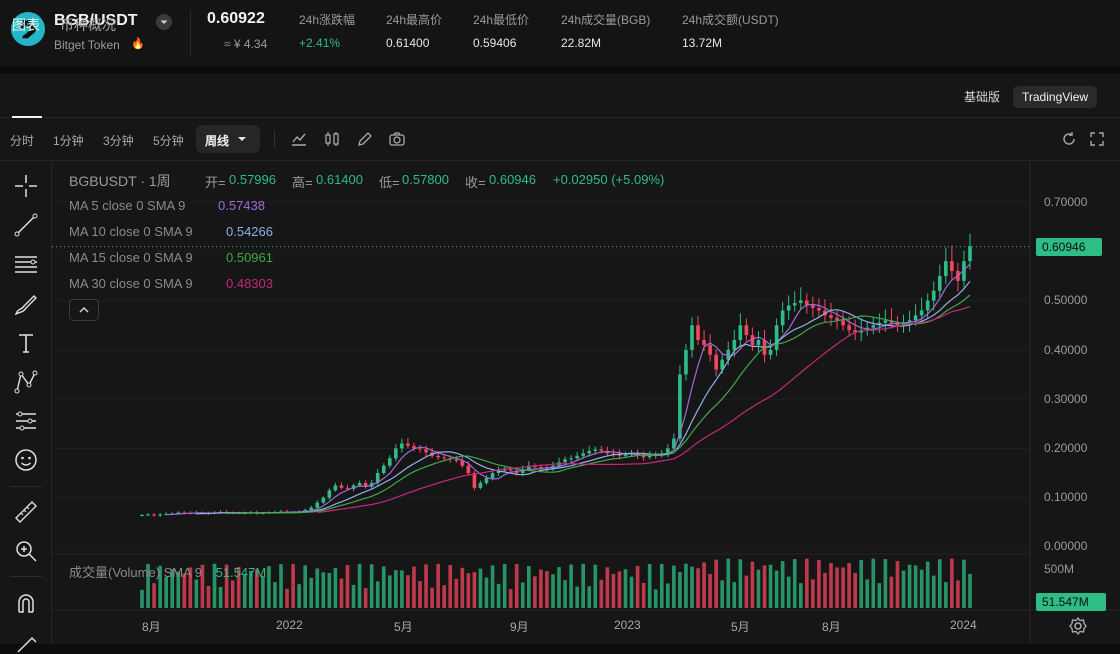  What do you see at coordinates (26, 460) in the screenshot?
I see `emoji-icon` at bounding box center [26, 460].